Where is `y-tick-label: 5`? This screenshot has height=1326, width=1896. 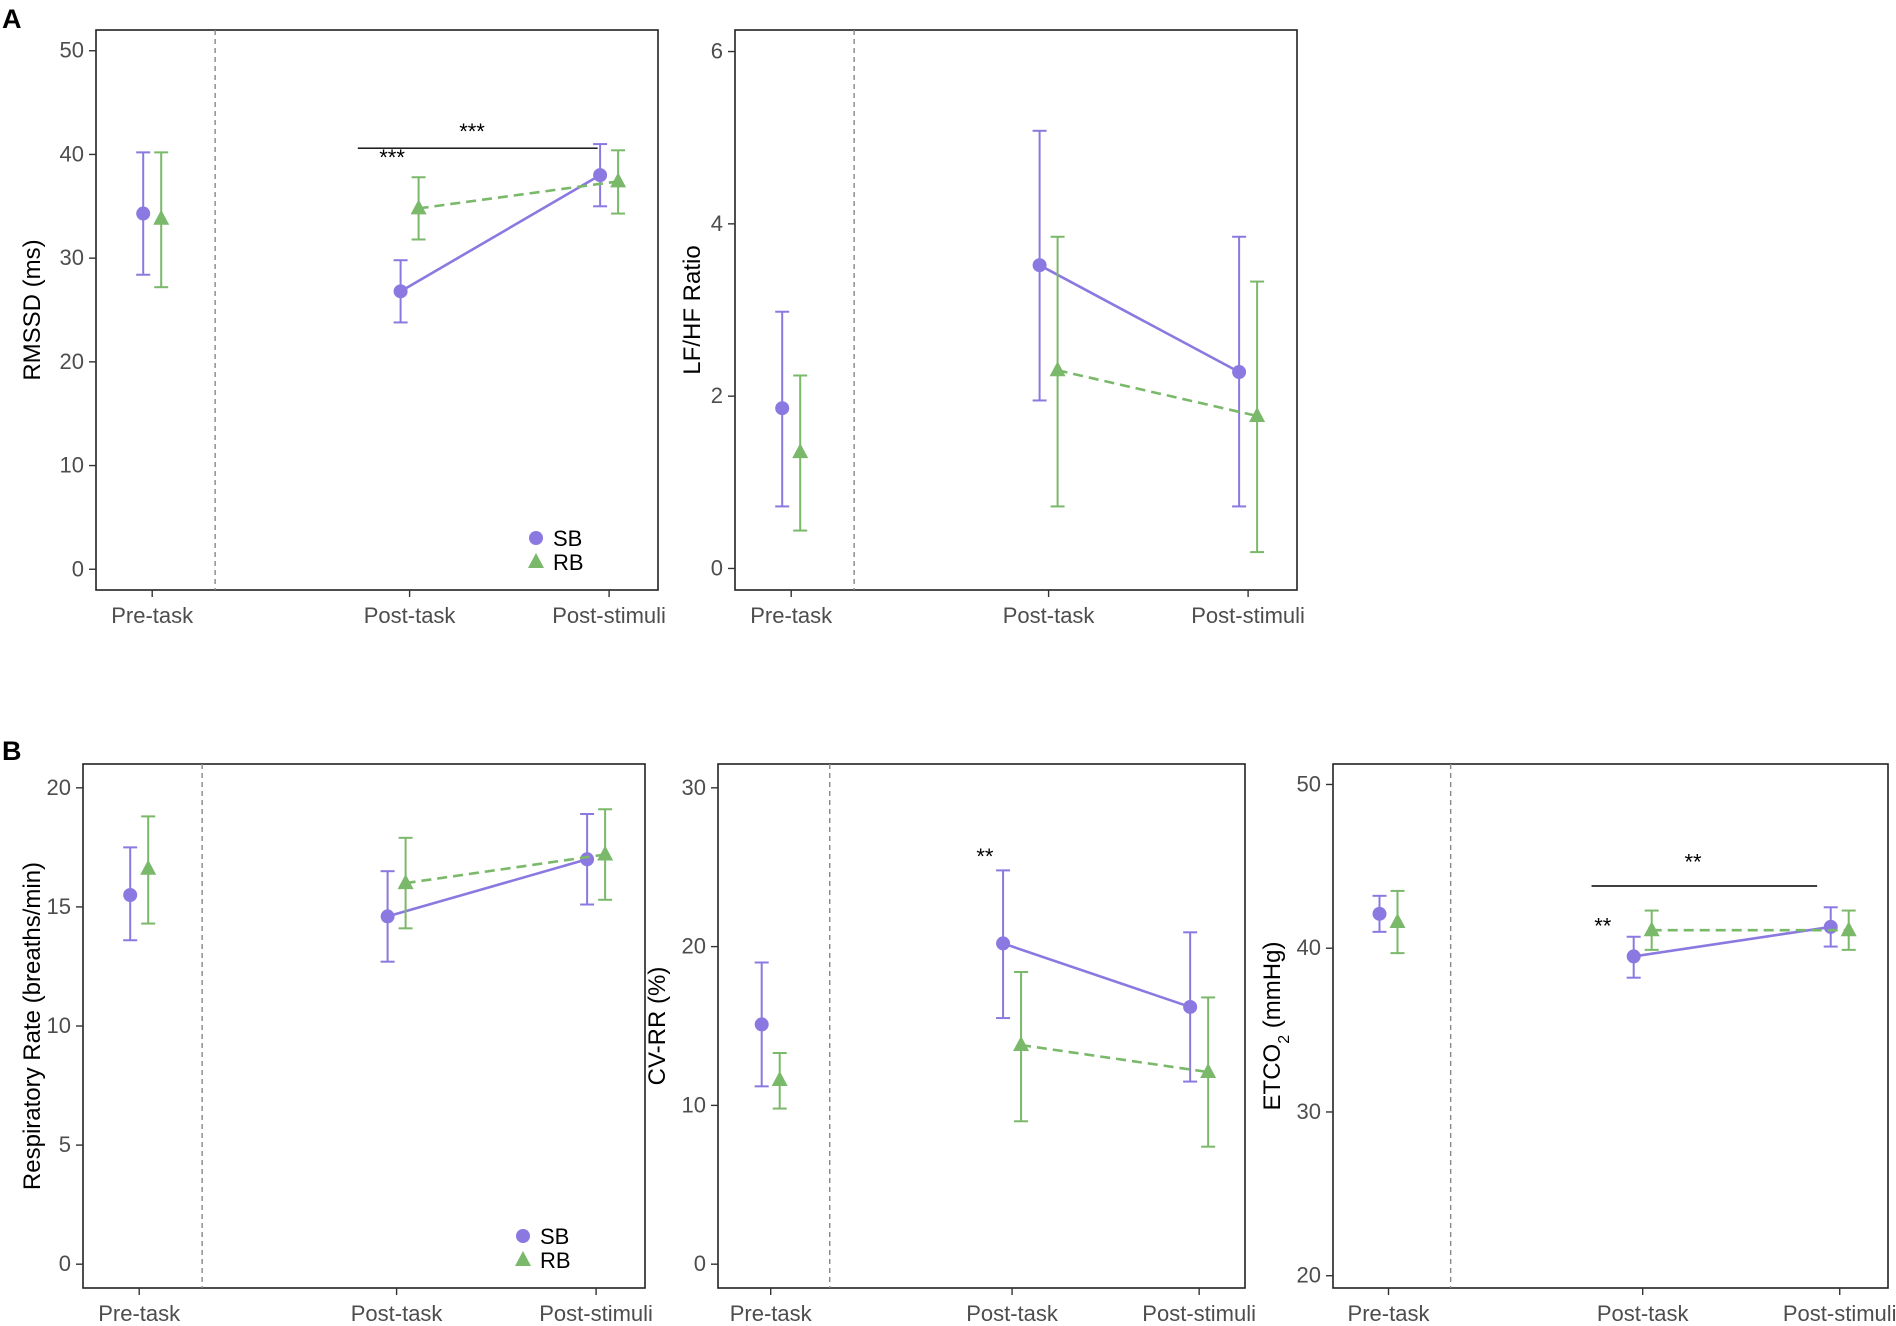 y-tick-label: 5 is located at coordinates (65, 1144).